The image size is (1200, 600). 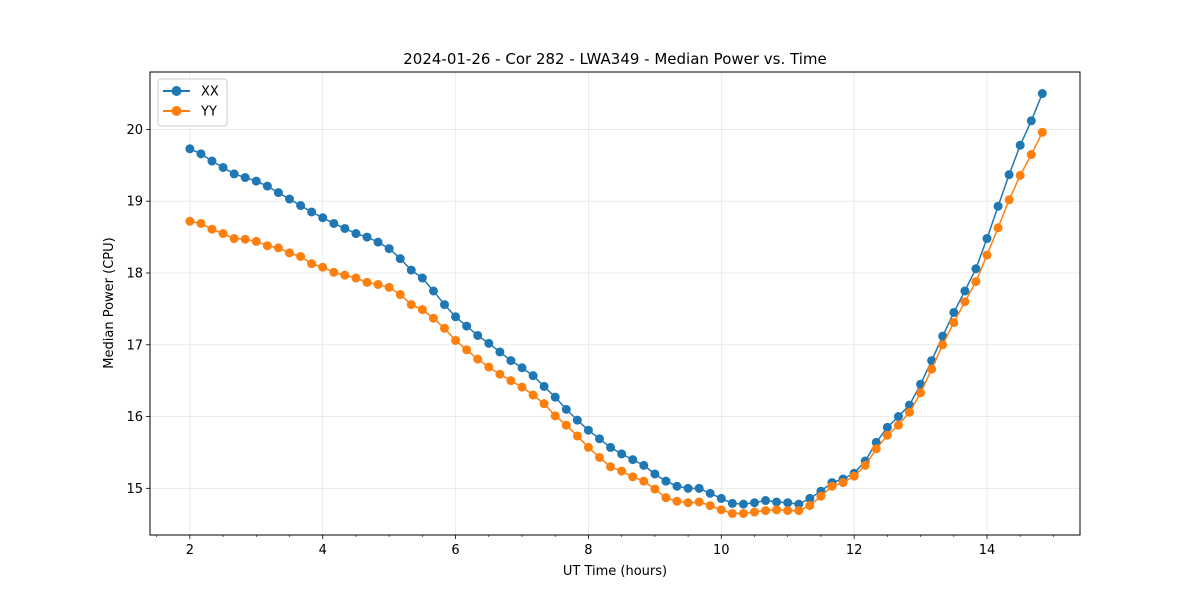 I want to click on x-tick-label: 6, so click(x=455, y=550).